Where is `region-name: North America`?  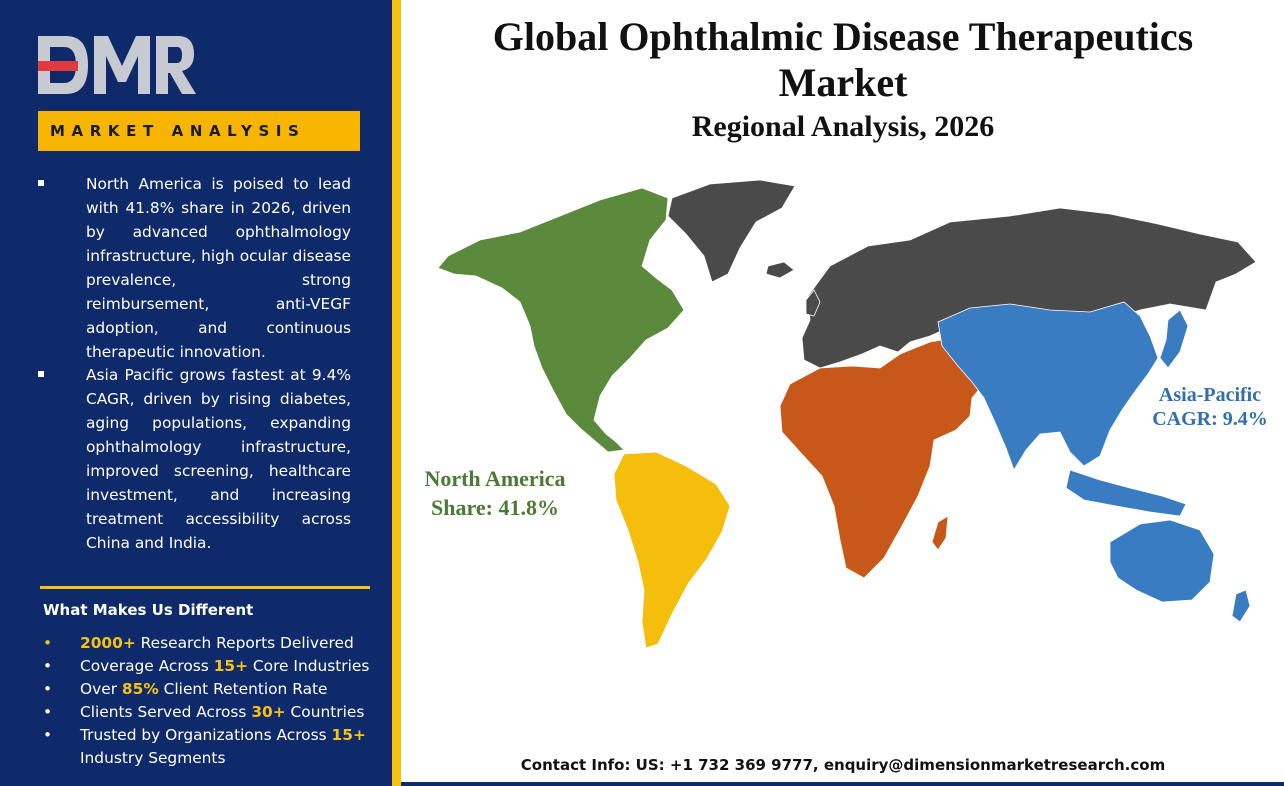
region-name: North America is located at coordinates (495, 478).